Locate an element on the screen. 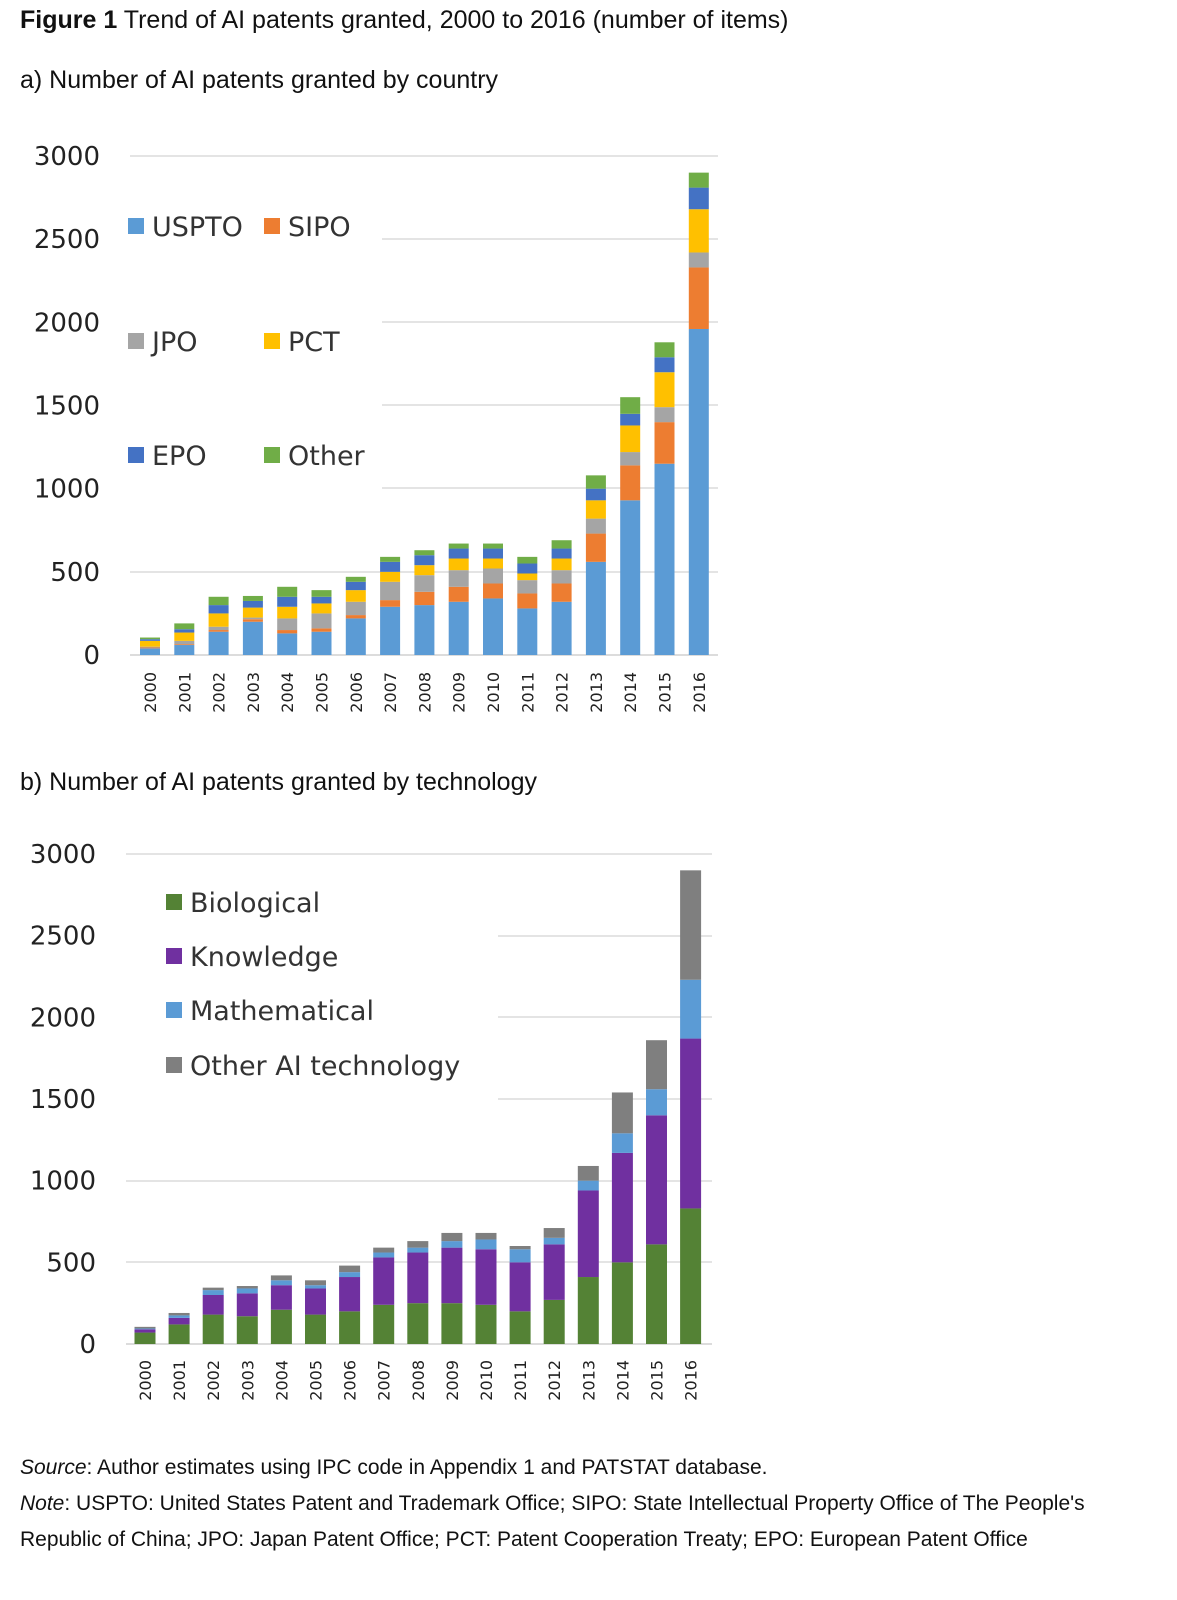  country-bar-other-2005 is located at coordinates (321, 593).